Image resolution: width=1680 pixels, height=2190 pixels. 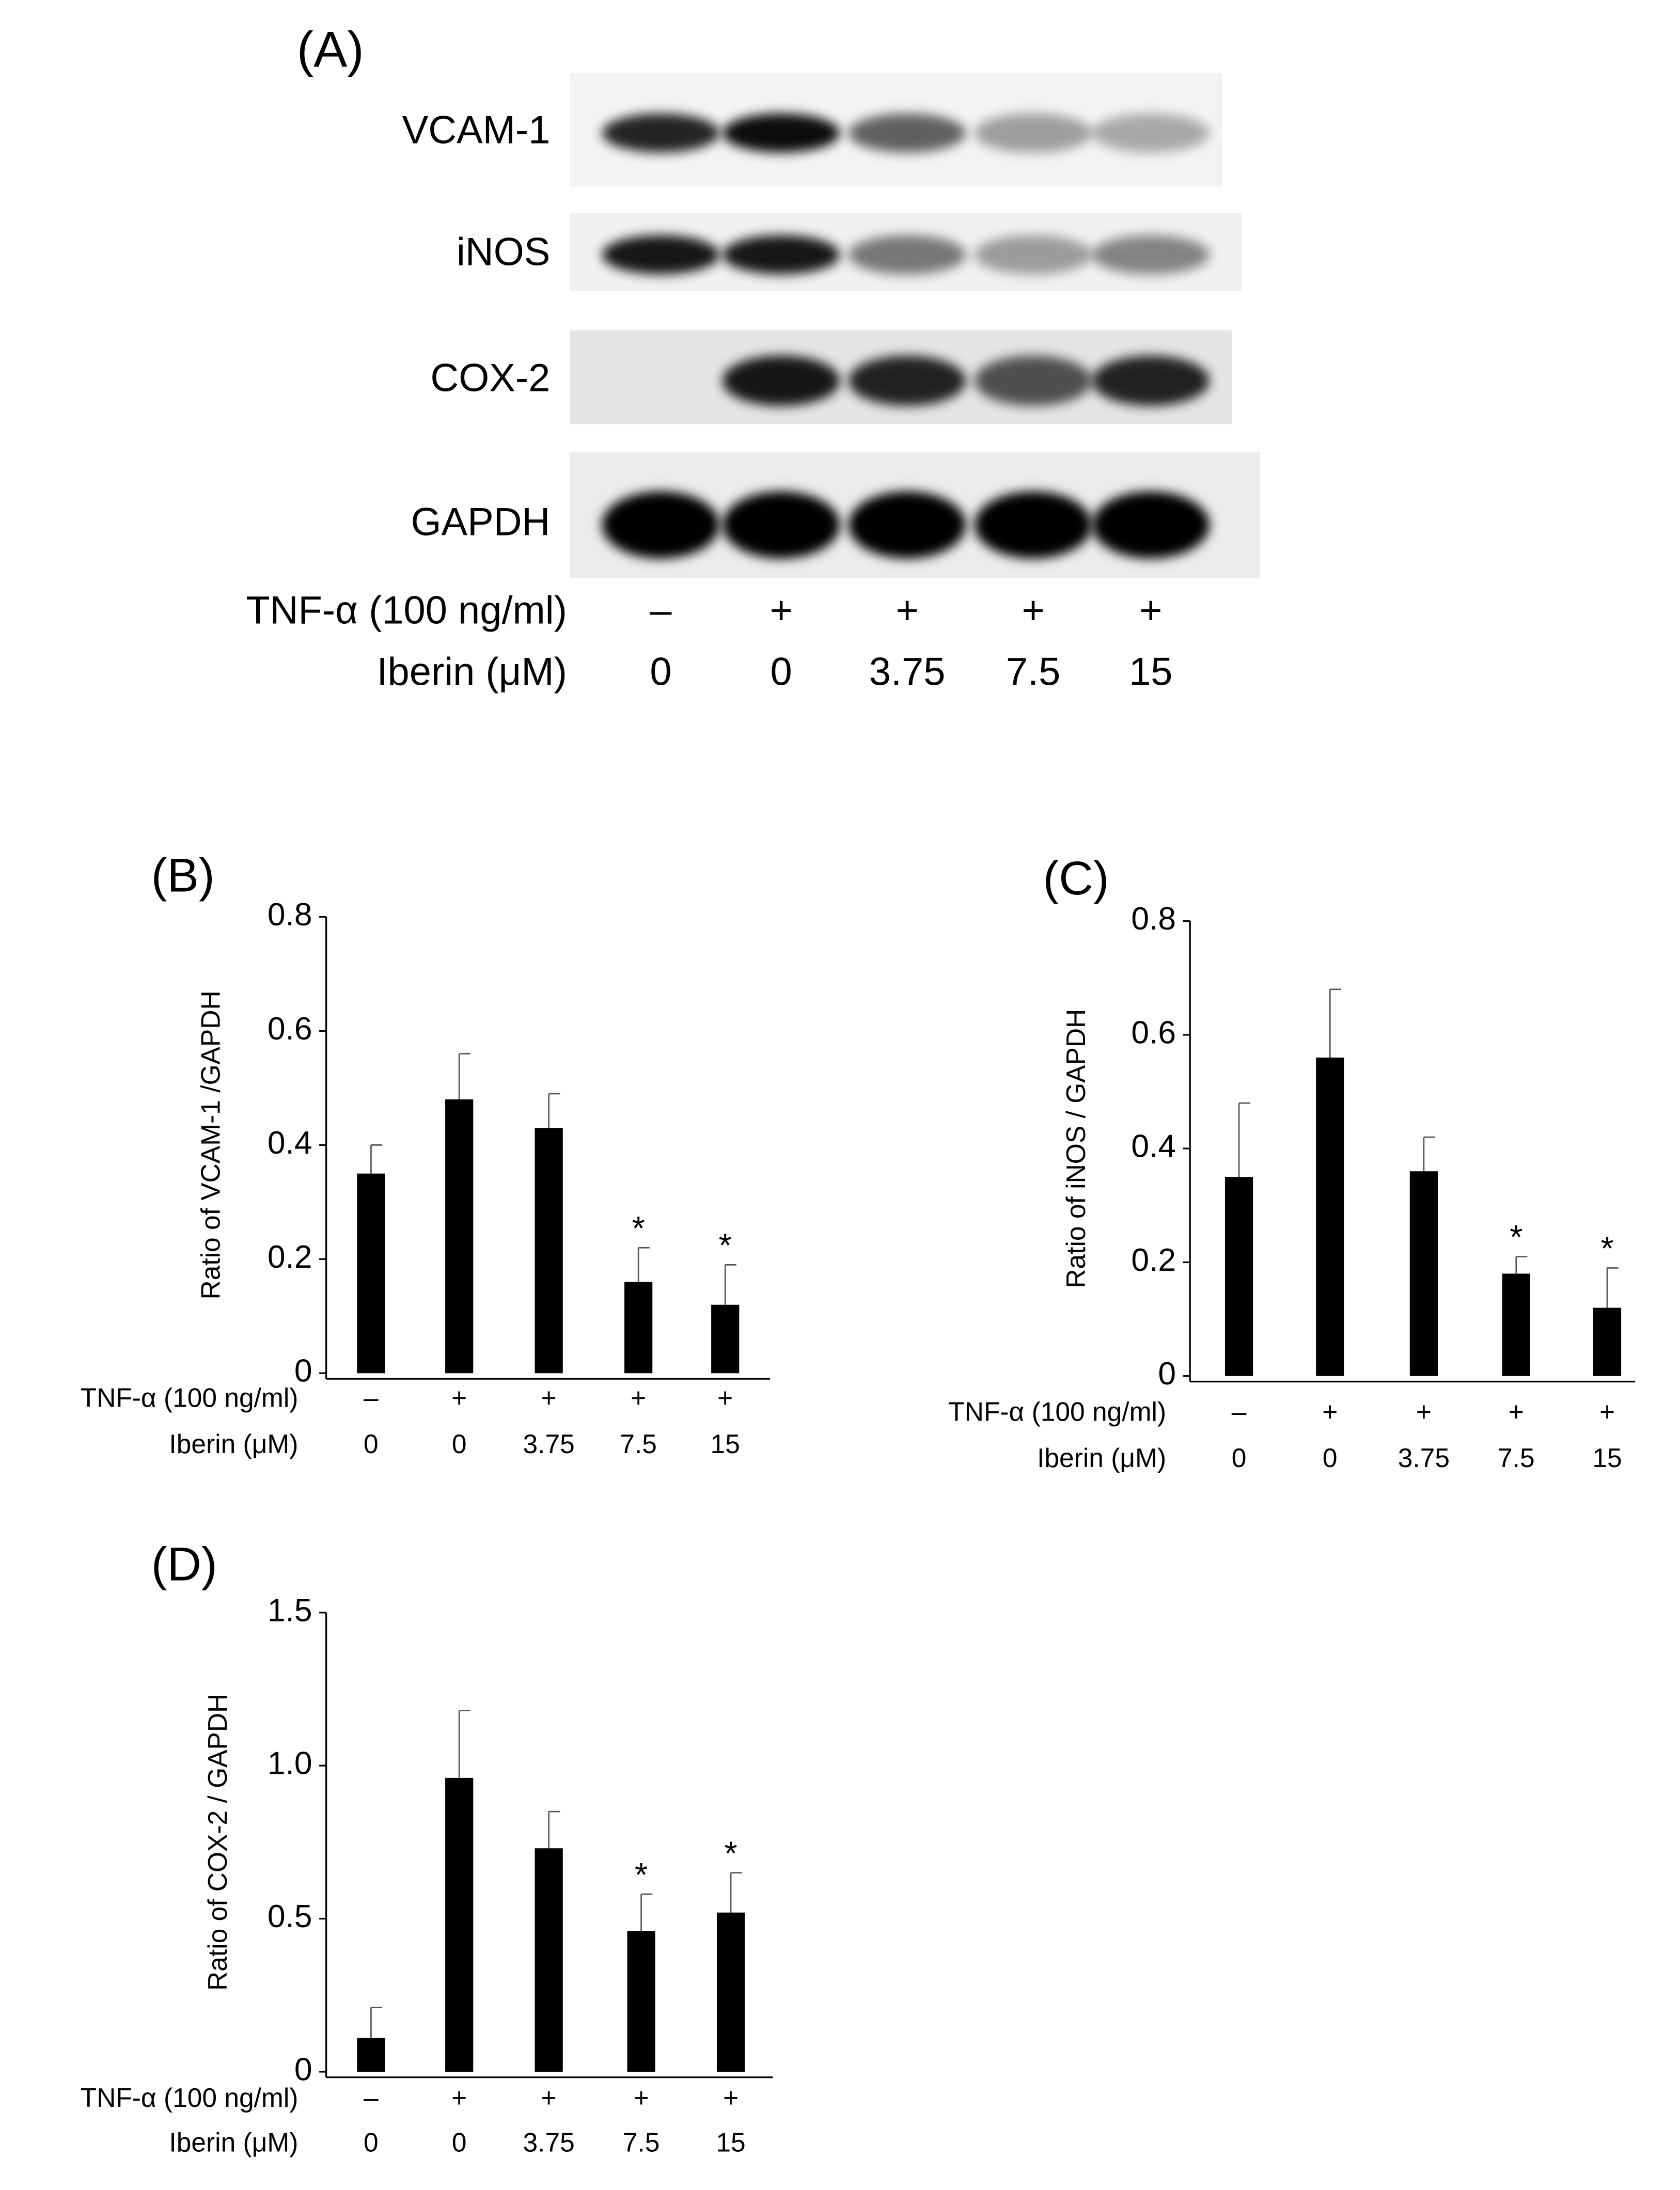 What do you see at coordinates (503, 252) in the screenshot?
I see `protein-label: iNOS` at bounding box center [503, 252].